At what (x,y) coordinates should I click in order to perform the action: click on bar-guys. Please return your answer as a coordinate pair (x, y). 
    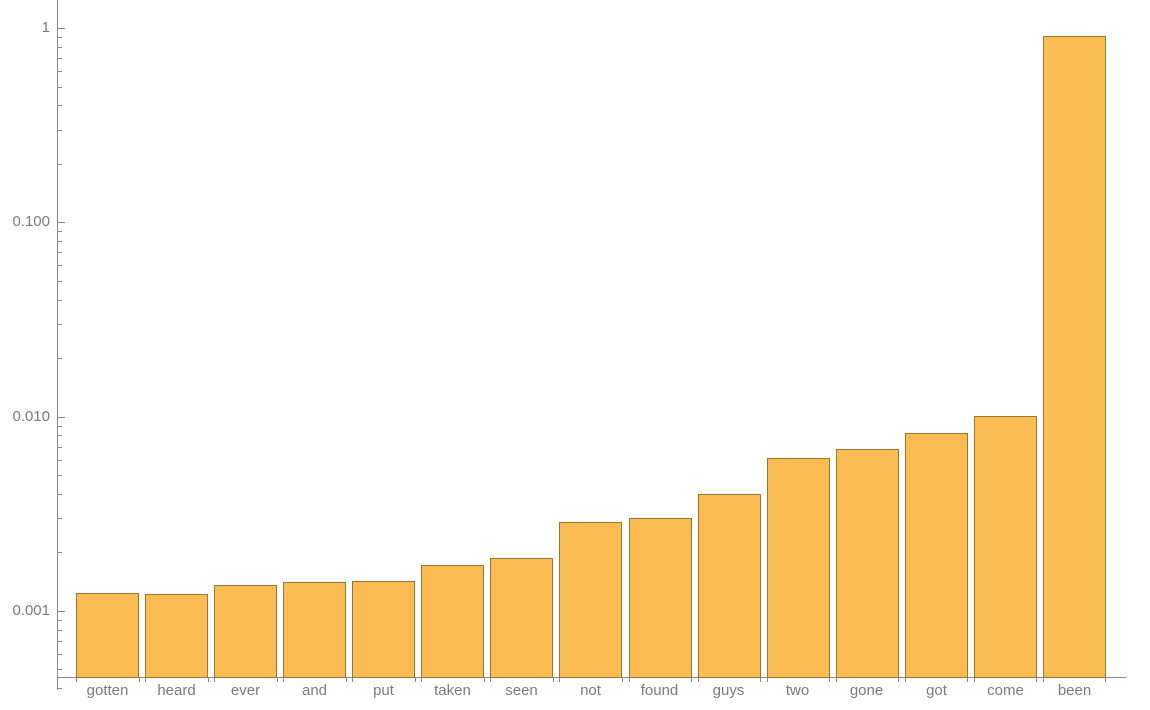
    Looking at the image, I should click on (729, 586).